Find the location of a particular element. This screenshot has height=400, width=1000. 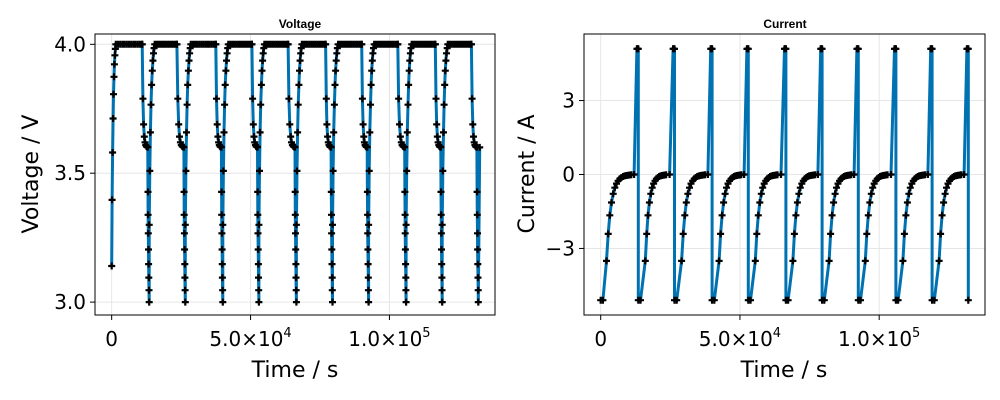

current-y-tick-label: 0 is located at coordinates (568, 175).